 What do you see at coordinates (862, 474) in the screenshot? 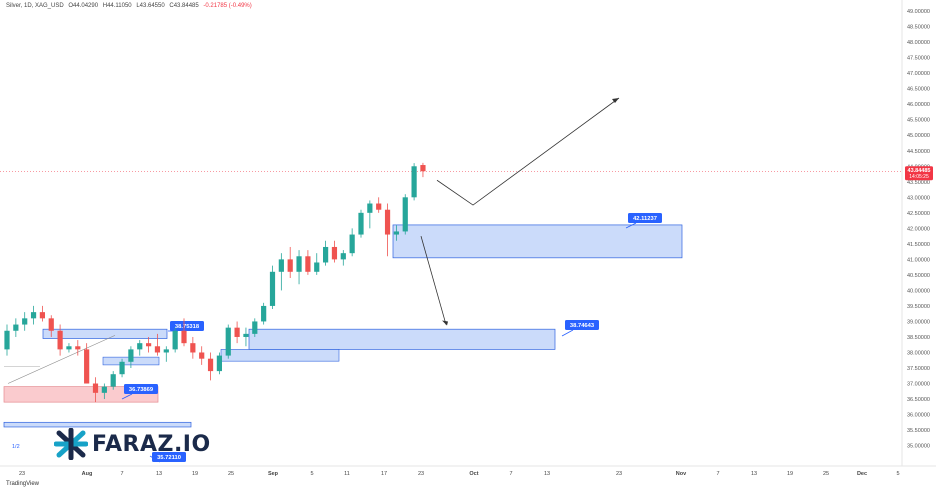
I see `x-tick-label: Dec` at bounding box center [862, 474].